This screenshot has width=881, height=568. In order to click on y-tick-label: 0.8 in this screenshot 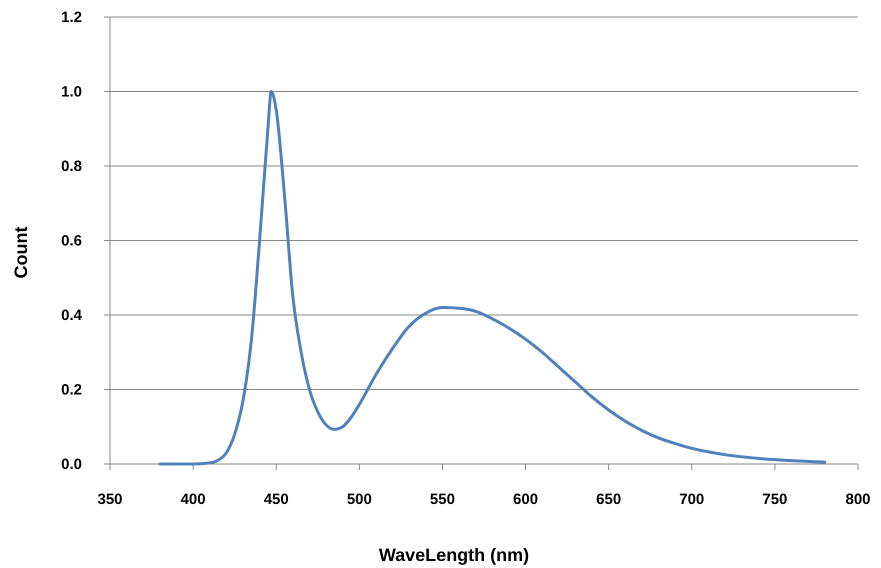, I will do `click(71, 166)`.